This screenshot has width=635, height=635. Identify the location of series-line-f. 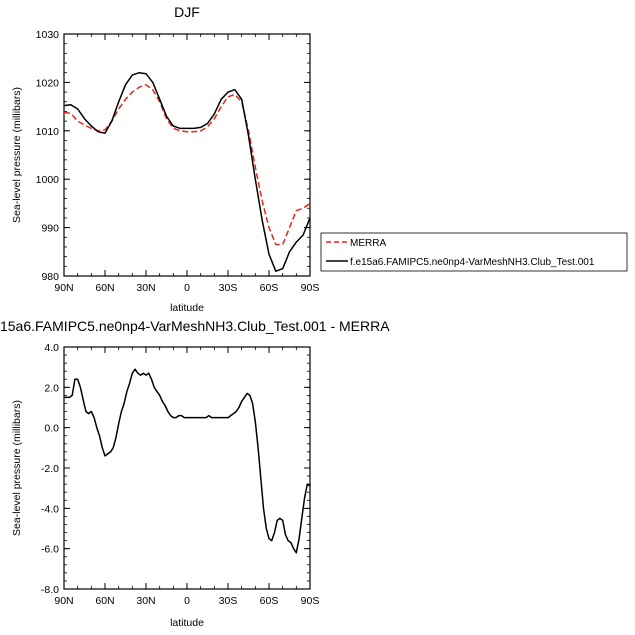
(187, 171).